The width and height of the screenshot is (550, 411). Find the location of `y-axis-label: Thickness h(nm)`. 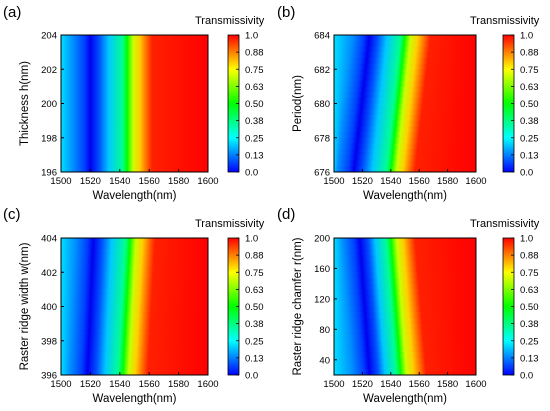

y-axis-label: Thickness h(nm) is located at coordinates (25, 103).